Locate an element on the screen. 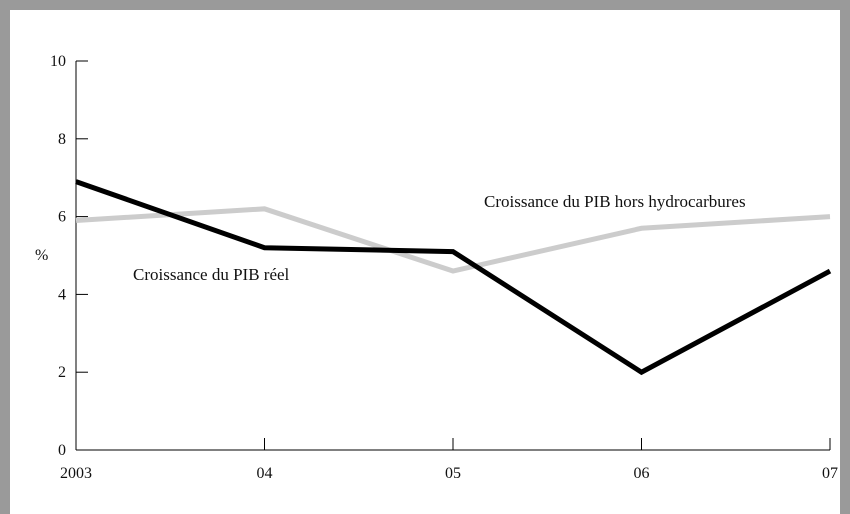 The height and width of the screenshot is (514, 850). y-ticks: 0 2 4 6 8 10 is located at coordinates (69, 256).